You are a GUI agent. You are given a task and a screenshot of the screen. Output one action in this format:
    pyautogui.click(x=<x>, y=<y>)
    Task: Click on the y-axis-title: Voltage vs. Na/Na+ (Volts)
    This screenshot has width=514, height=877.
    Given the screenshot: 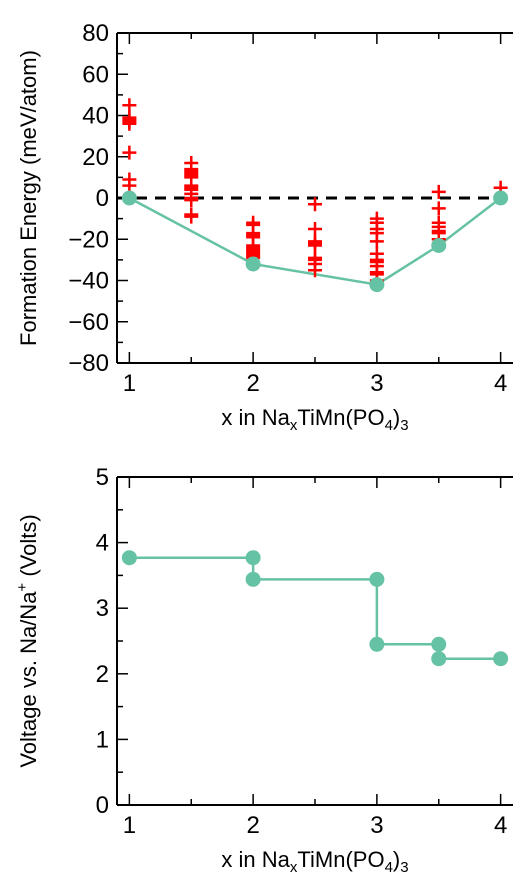 What is the action you would take?
    pyautogui.click(x=27, y=640)
    